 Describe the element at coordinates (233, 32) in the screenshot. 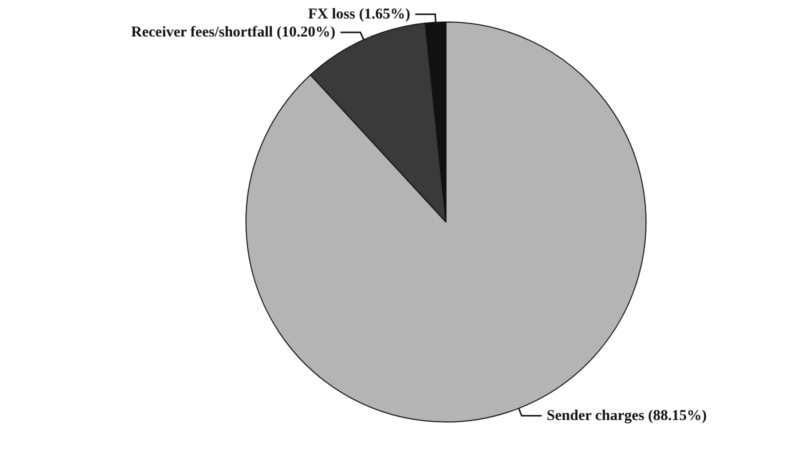

I see `slice-label: Receiver fees/shortfall (10.20%)` at that location.